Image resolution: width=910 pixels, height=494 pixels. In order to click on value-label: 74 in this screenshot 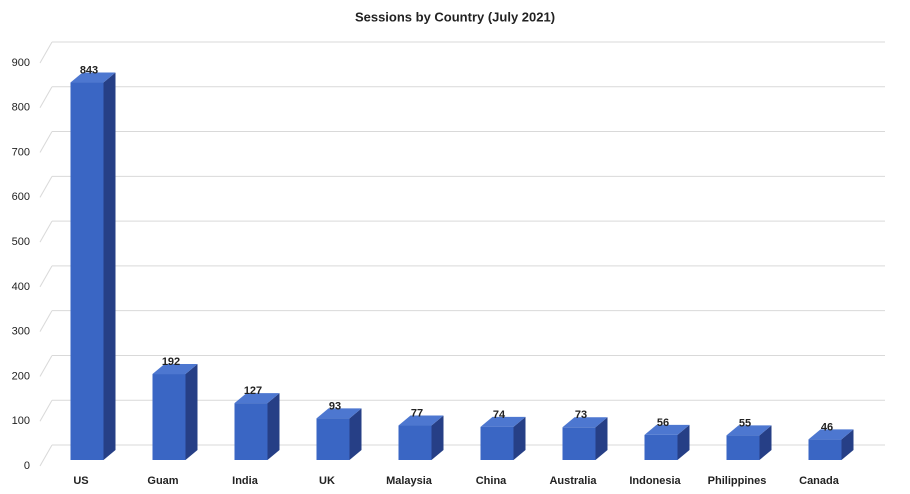, I will do `click(499, 415)`.